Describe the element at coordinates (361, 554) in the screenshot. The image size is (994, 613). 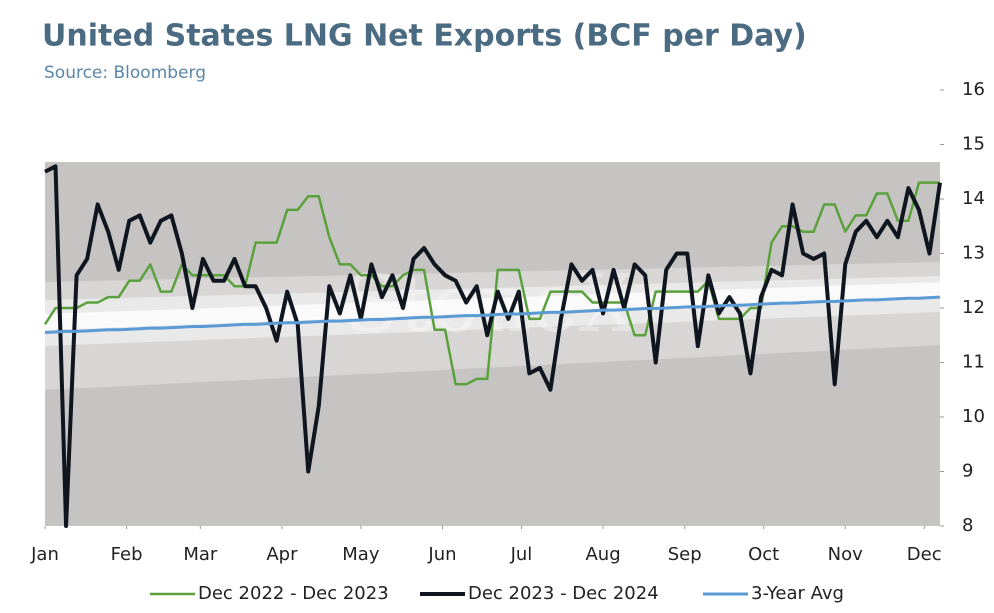
I see `x-tick-label: May` at that location.